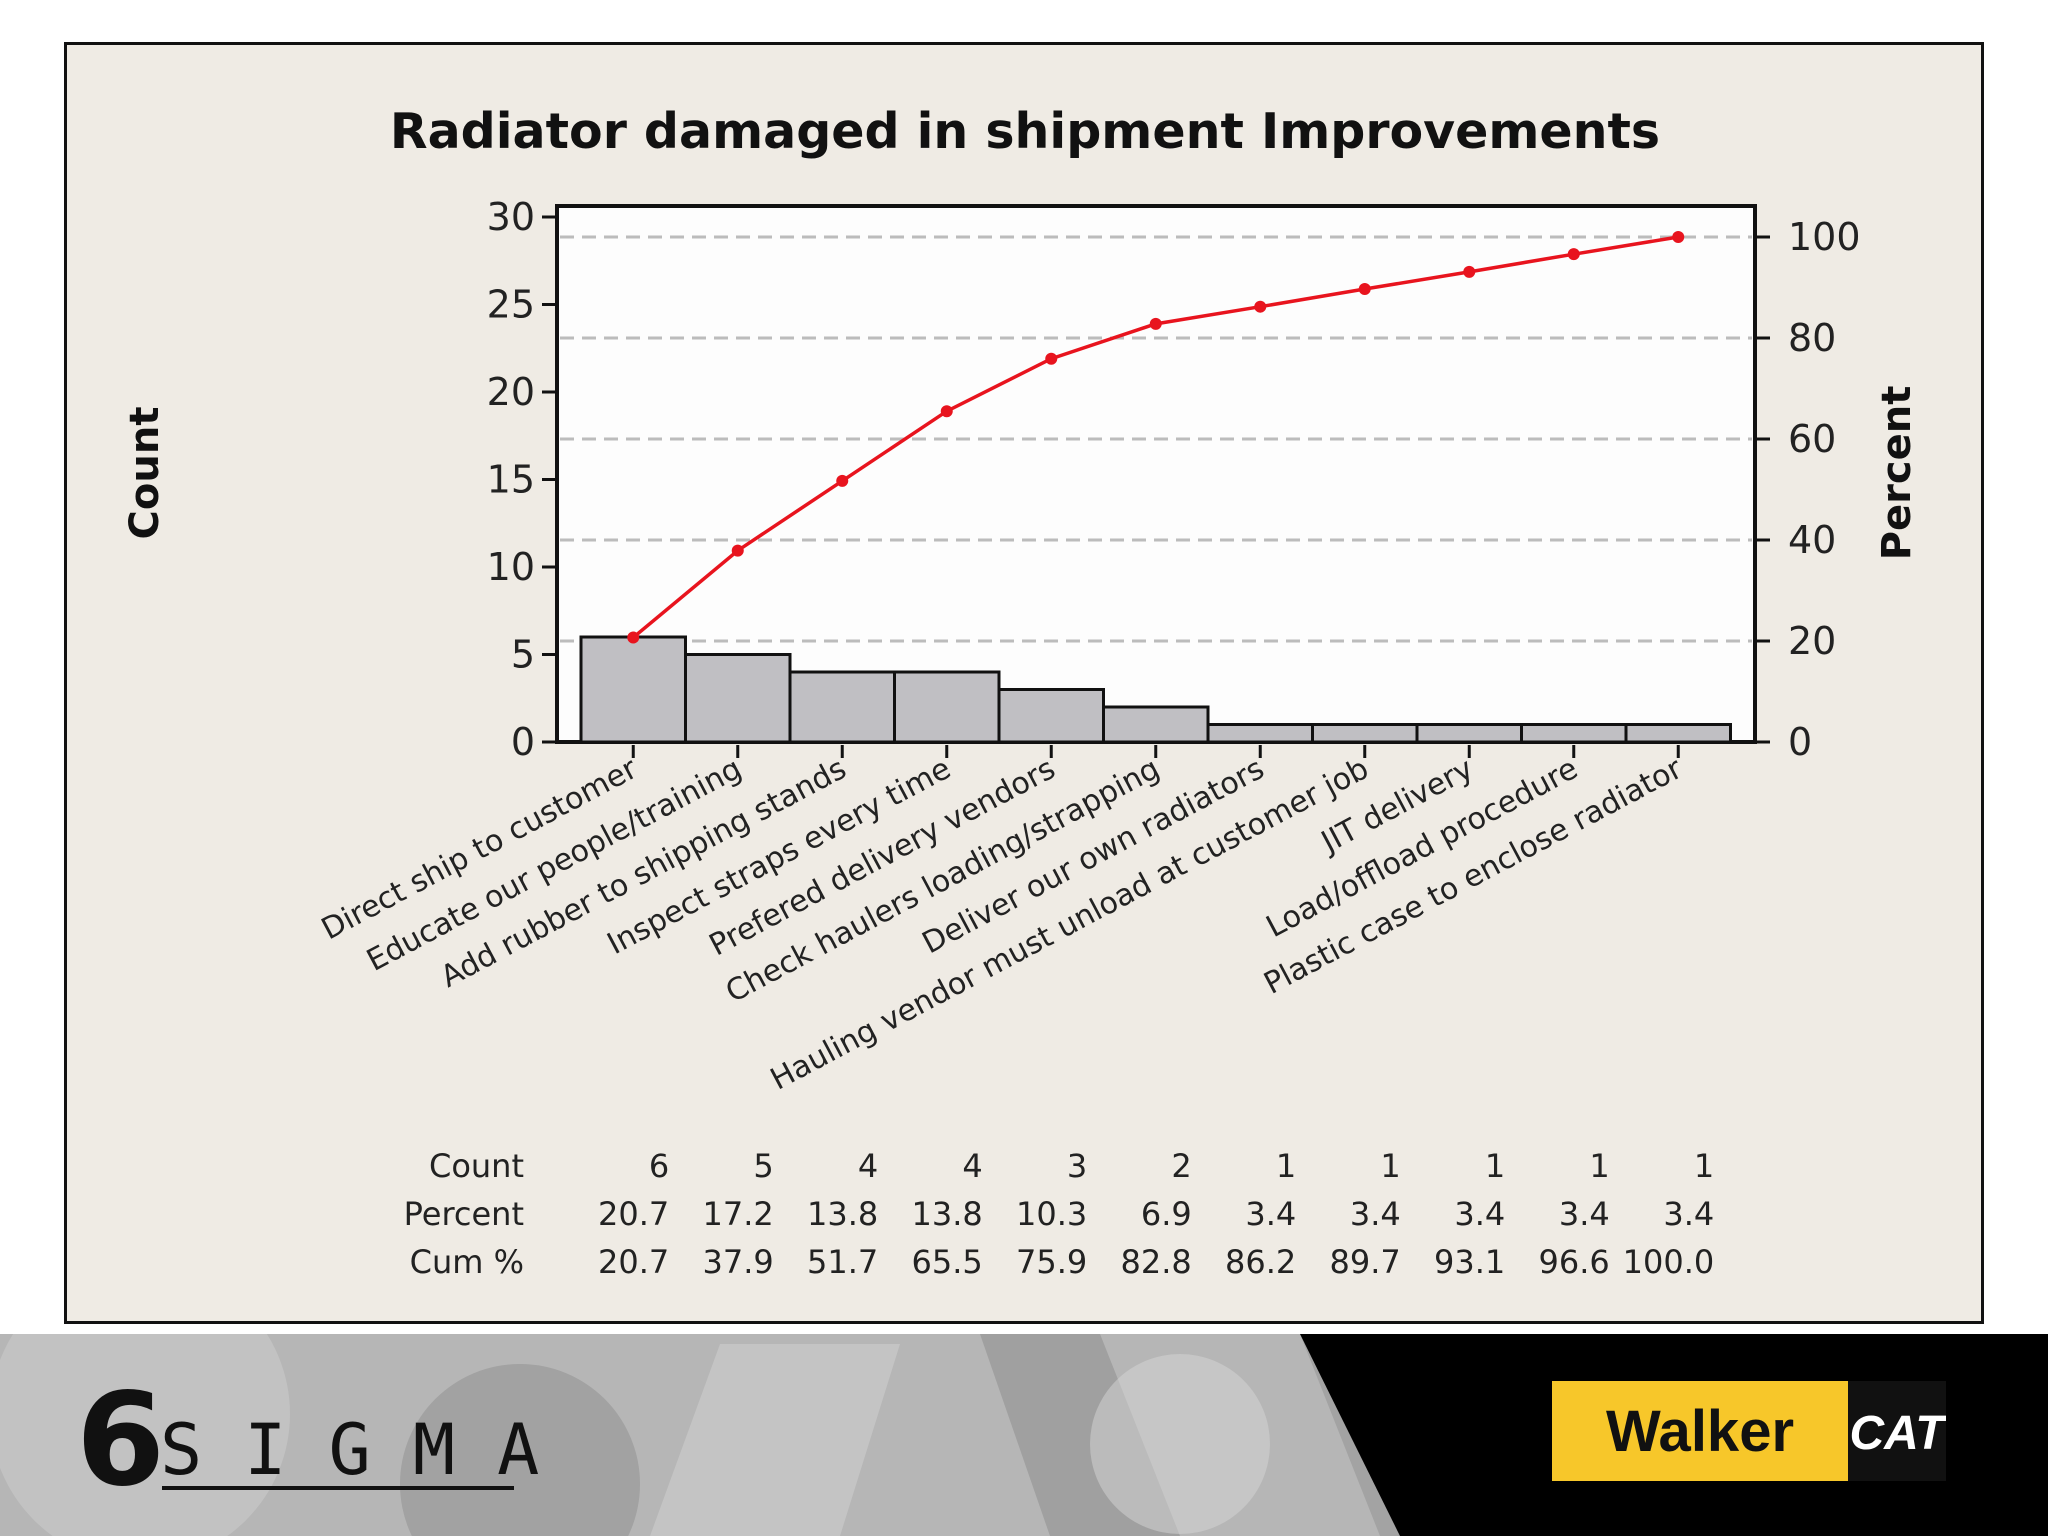 The width and height of the screenshot is (2048, 1536). What do you see at coordinates (1574, 1262) in the screenshot?
I see `table-cell: 96.6` at bounding box center [1574, 1262].